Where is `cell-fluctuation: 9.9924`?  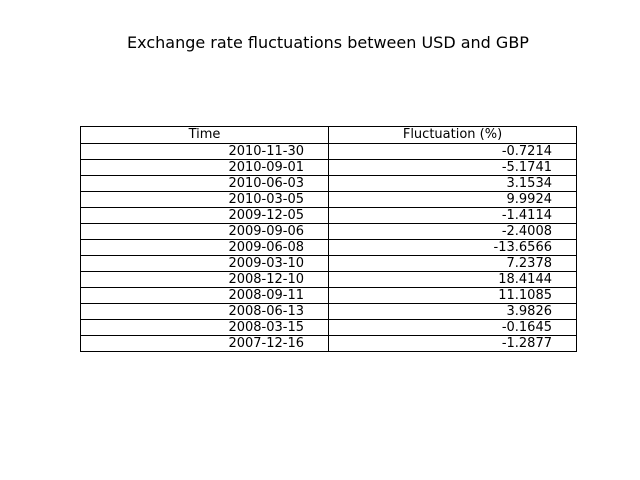 cell-fluctuation: 9.9924 is located at coordinates (452, 199).